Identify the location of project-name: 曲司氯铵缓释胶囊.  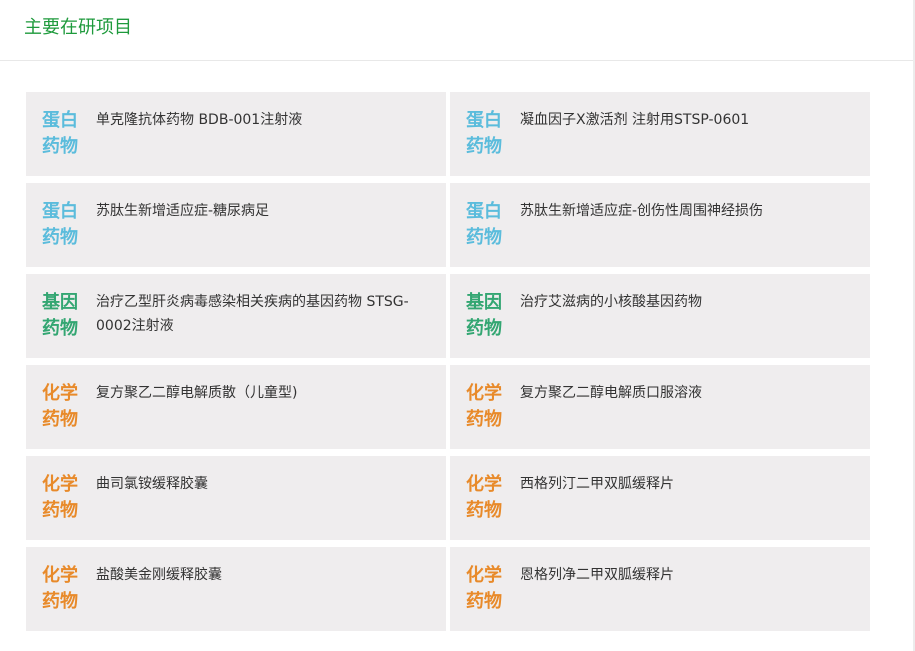
(152, 484).